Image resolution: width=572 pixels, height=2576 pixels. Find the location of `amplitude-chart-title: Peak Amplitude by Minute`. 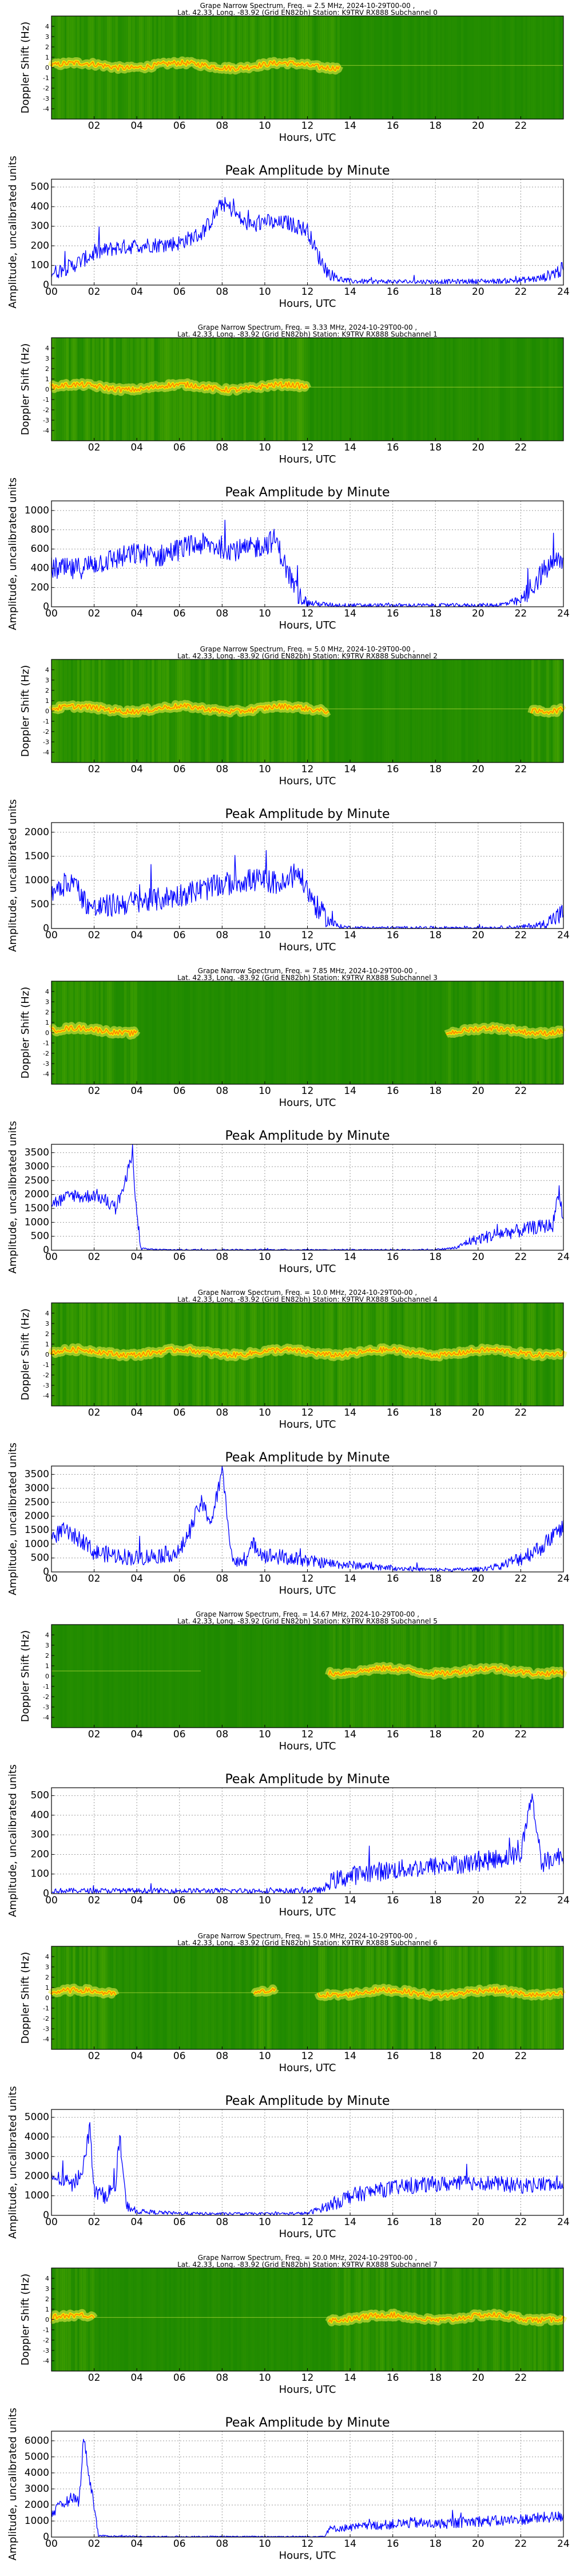

amplitude-chart-title: Peak Amplitude by Minute is located at coordinates (307, 1779).